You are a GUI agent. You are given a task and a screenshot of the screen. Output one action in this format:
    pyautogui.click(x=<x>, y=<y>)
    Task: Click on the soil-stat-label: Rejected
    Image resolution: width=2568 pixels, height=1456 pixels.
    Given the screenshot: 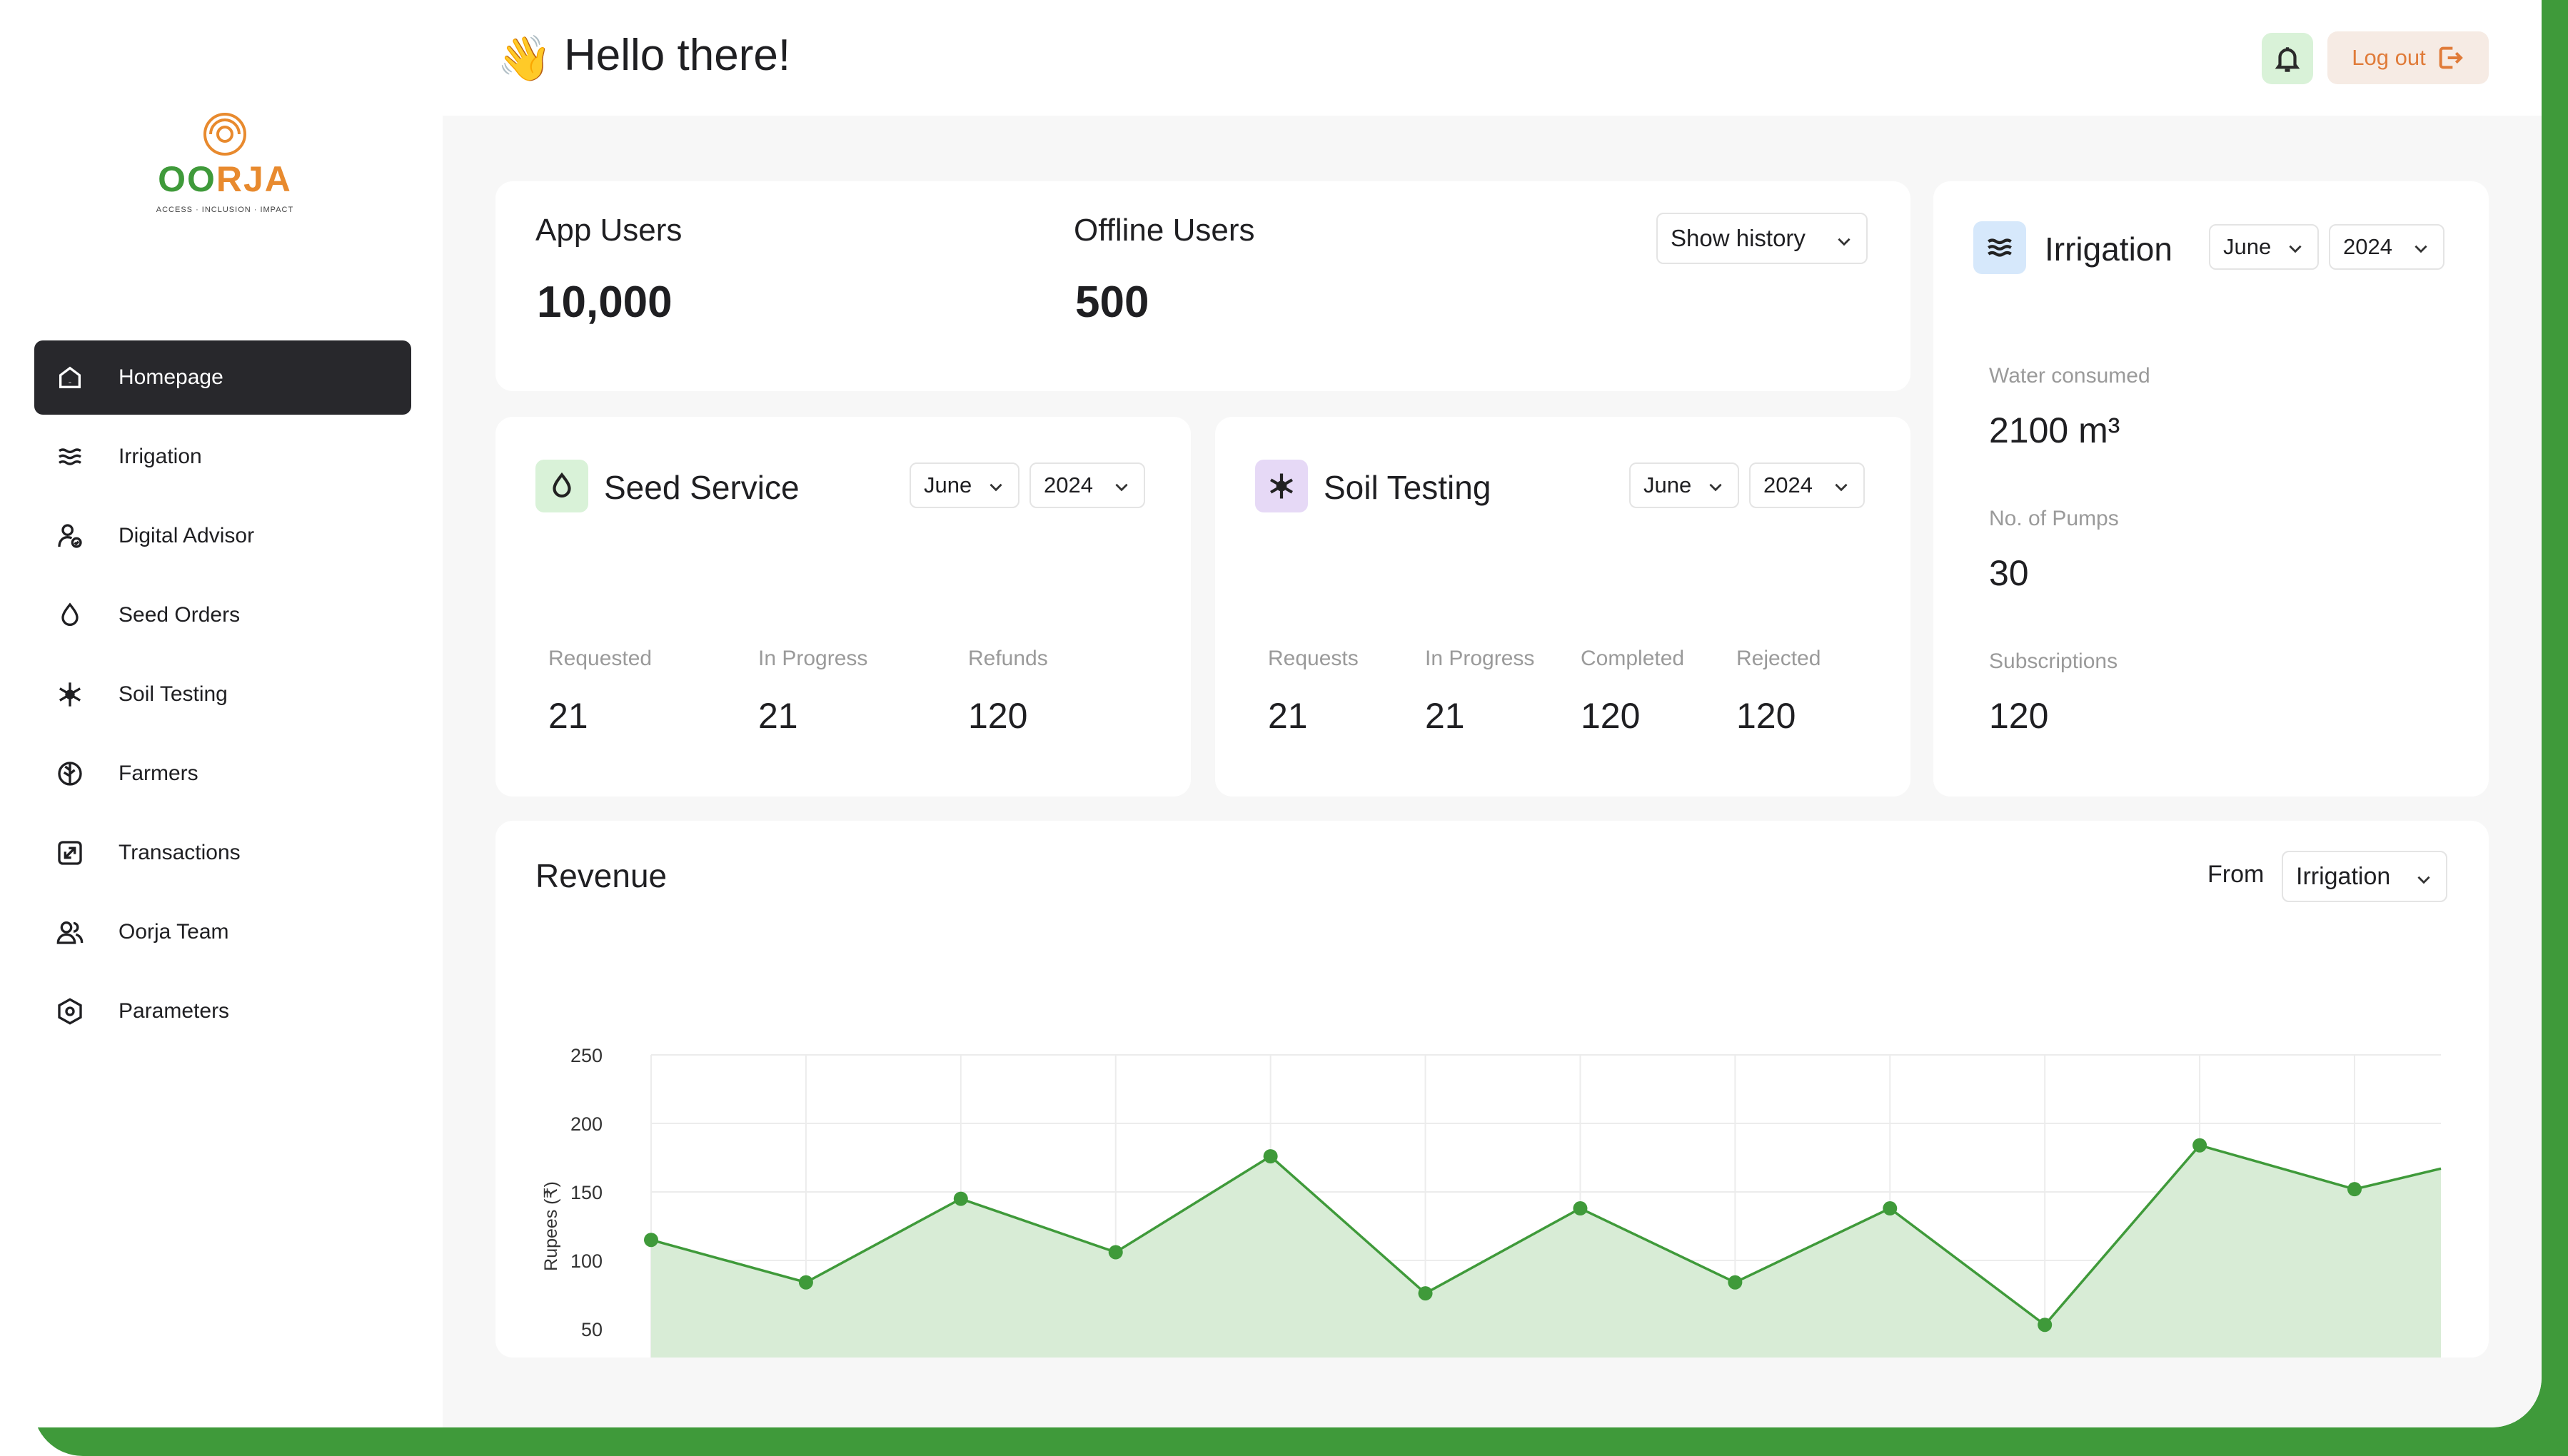 What is the action you would take?
    pyautogui.click(x=1778, y=658)
    